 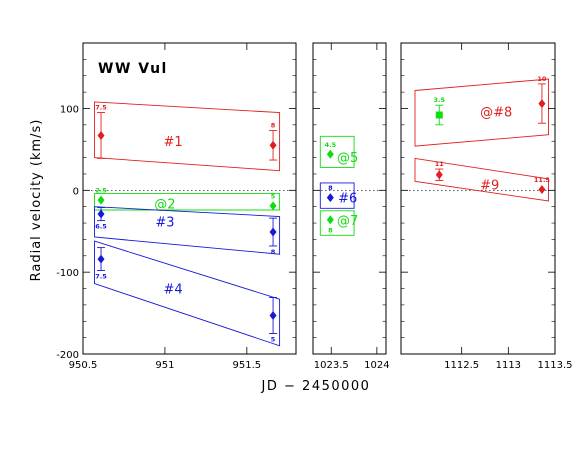 I want to click on y-tick-label: -100, so click(x=67, y=273).